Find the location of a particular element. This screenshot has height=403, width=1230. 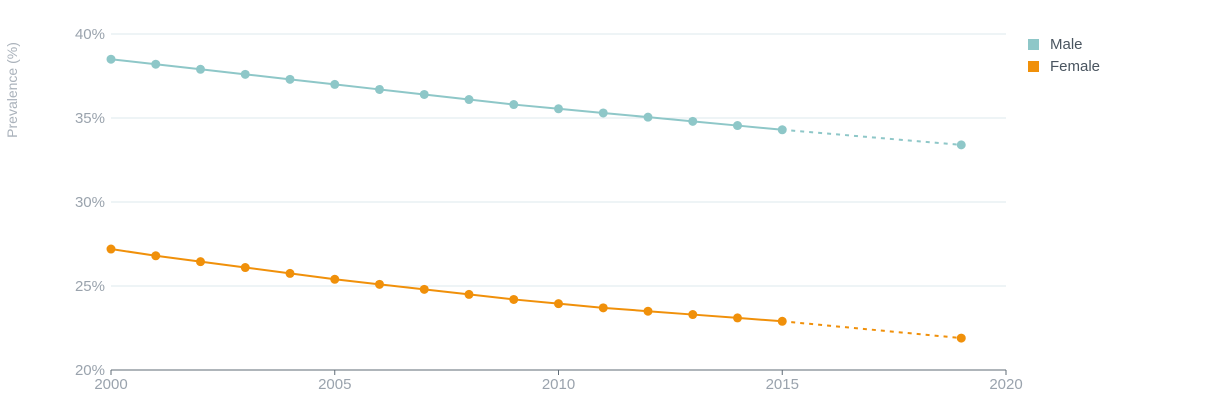

x-axis-ticks: 2000 2005 2010 2015 2020 is located at coordinates (558, 381).